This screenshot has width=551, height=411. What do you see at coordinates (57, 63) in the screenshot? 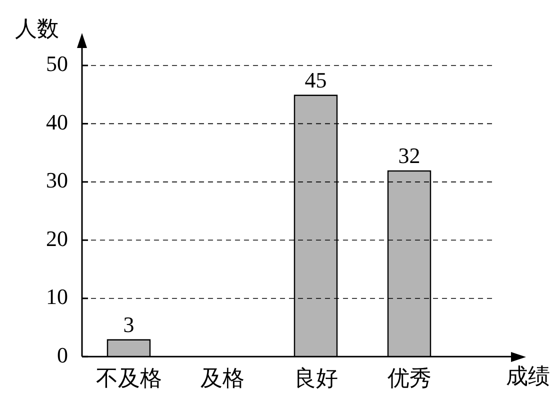
I see `y-tick-label: 50` at bounding box center [57, 63].